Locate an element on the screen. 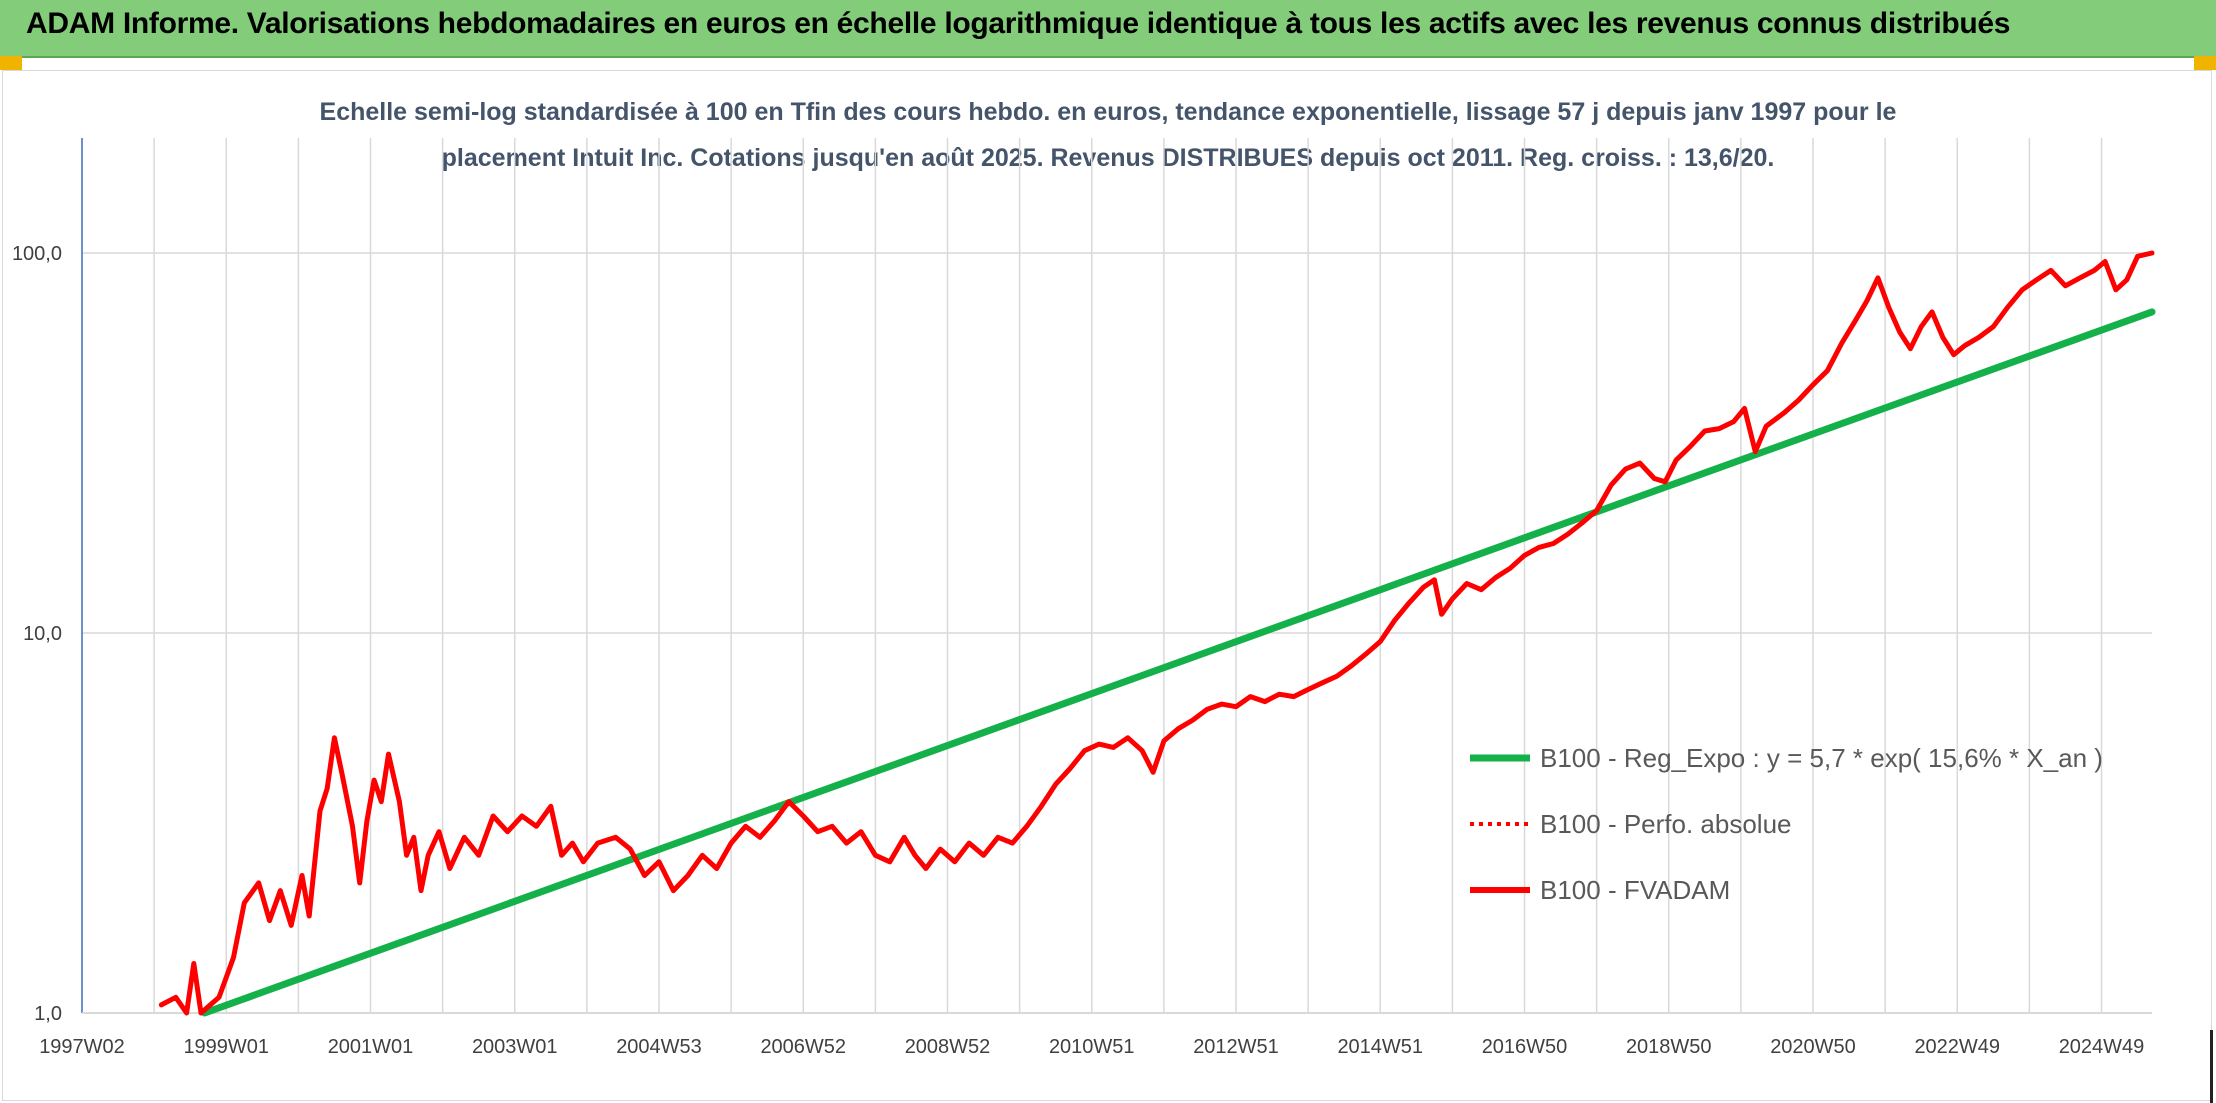 This screenshot has height=1103, width=2216. corner-accent-left is located at coordinates (11, 63).